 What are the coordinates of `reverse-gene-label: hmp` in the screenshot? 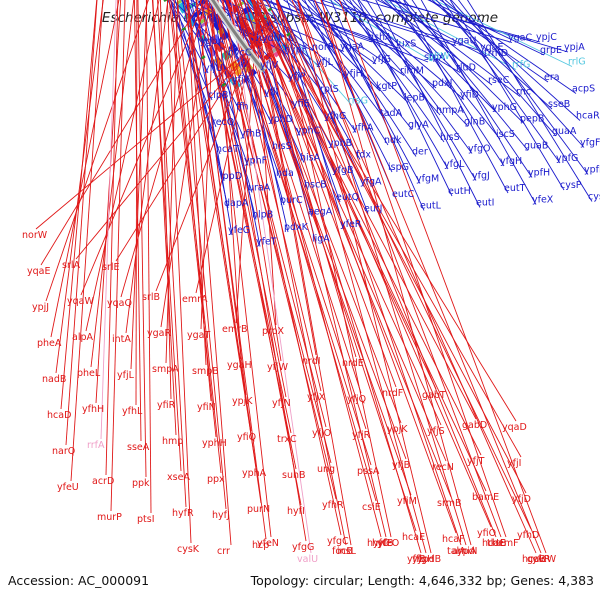 It's located at (172, 441).